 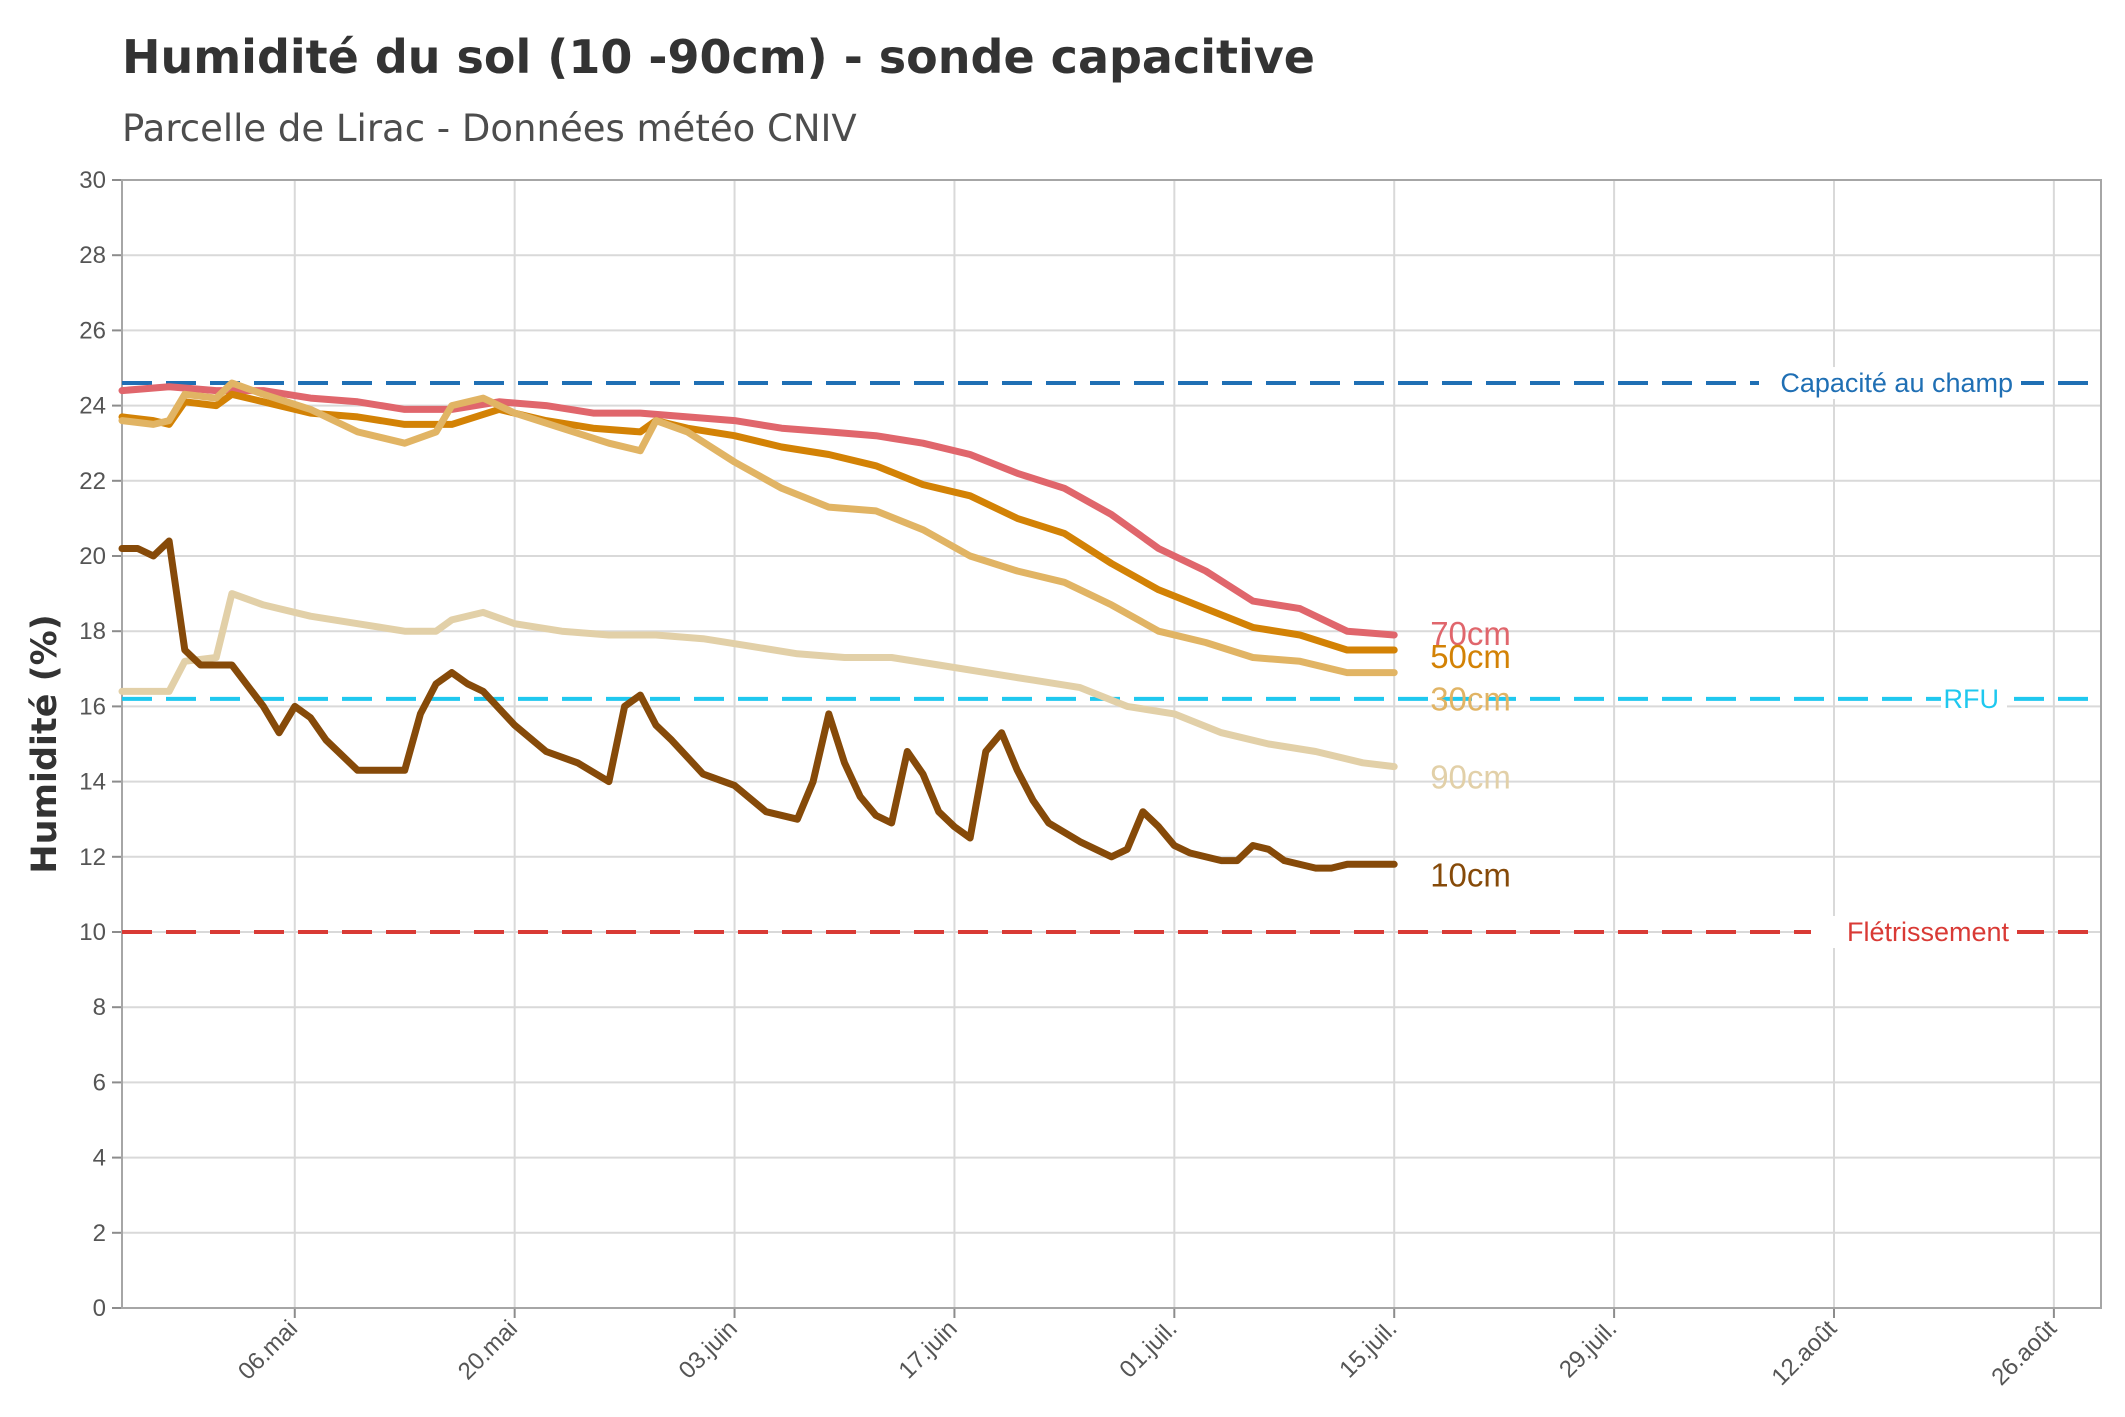 I want to click on y-tick-label: 30, so click(x=92, y=180).